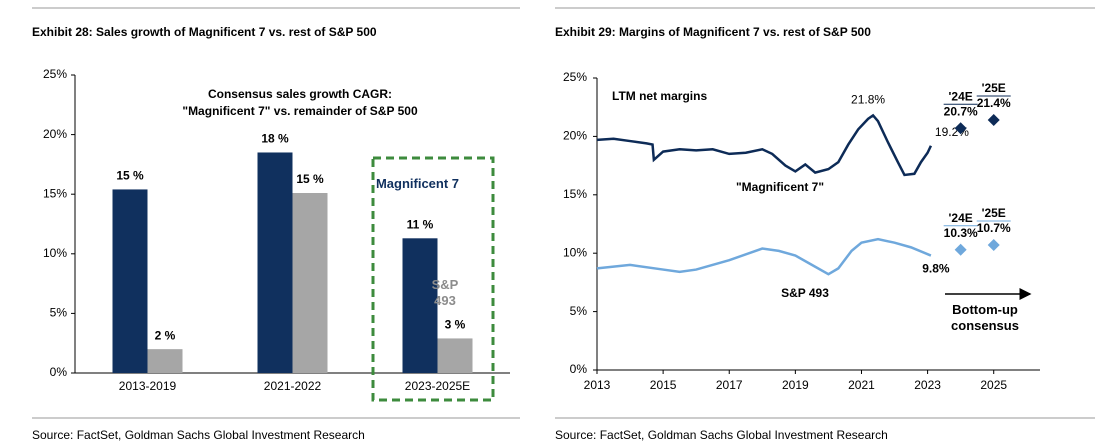 This screenshot has width=1102, height=448. Describe the element at coordinates (729, 385) in the screenshot. I see `x-tick-label: 2017` at that location.